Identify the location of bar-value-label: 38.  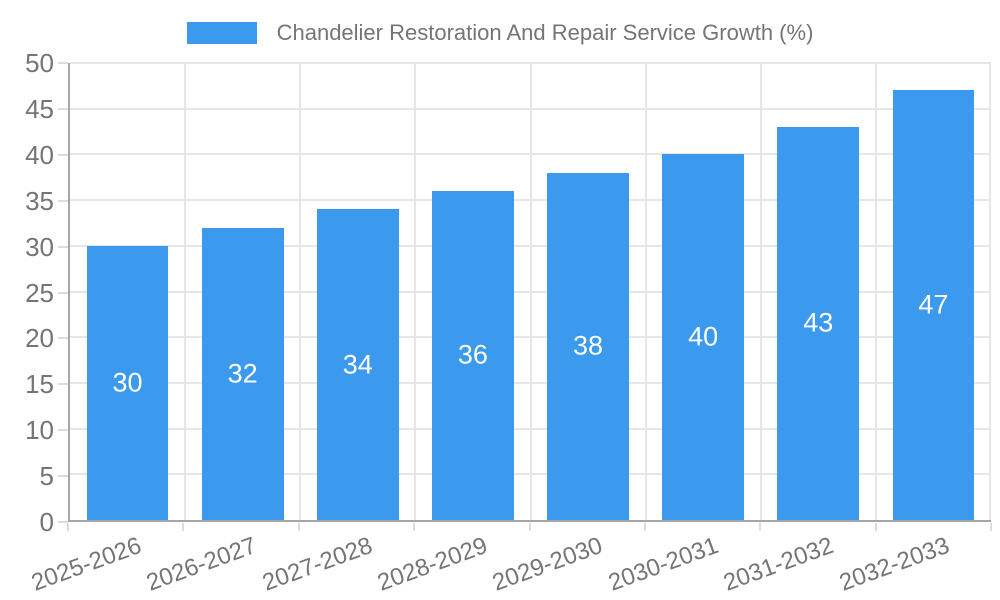
(588, 345).